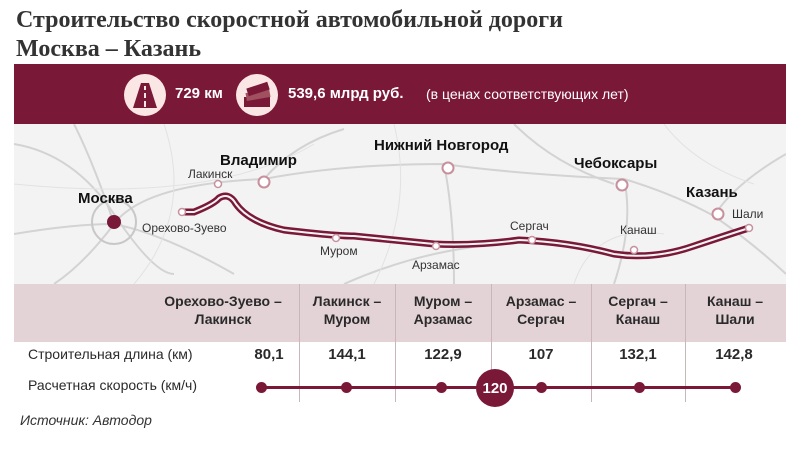 Image resolution: width=800 pixels, height=449 pixels. What do you see at coordinates (541, 354) in the screenshot?
I see `segment-length-4: 107` at bounding box center [541, 354].